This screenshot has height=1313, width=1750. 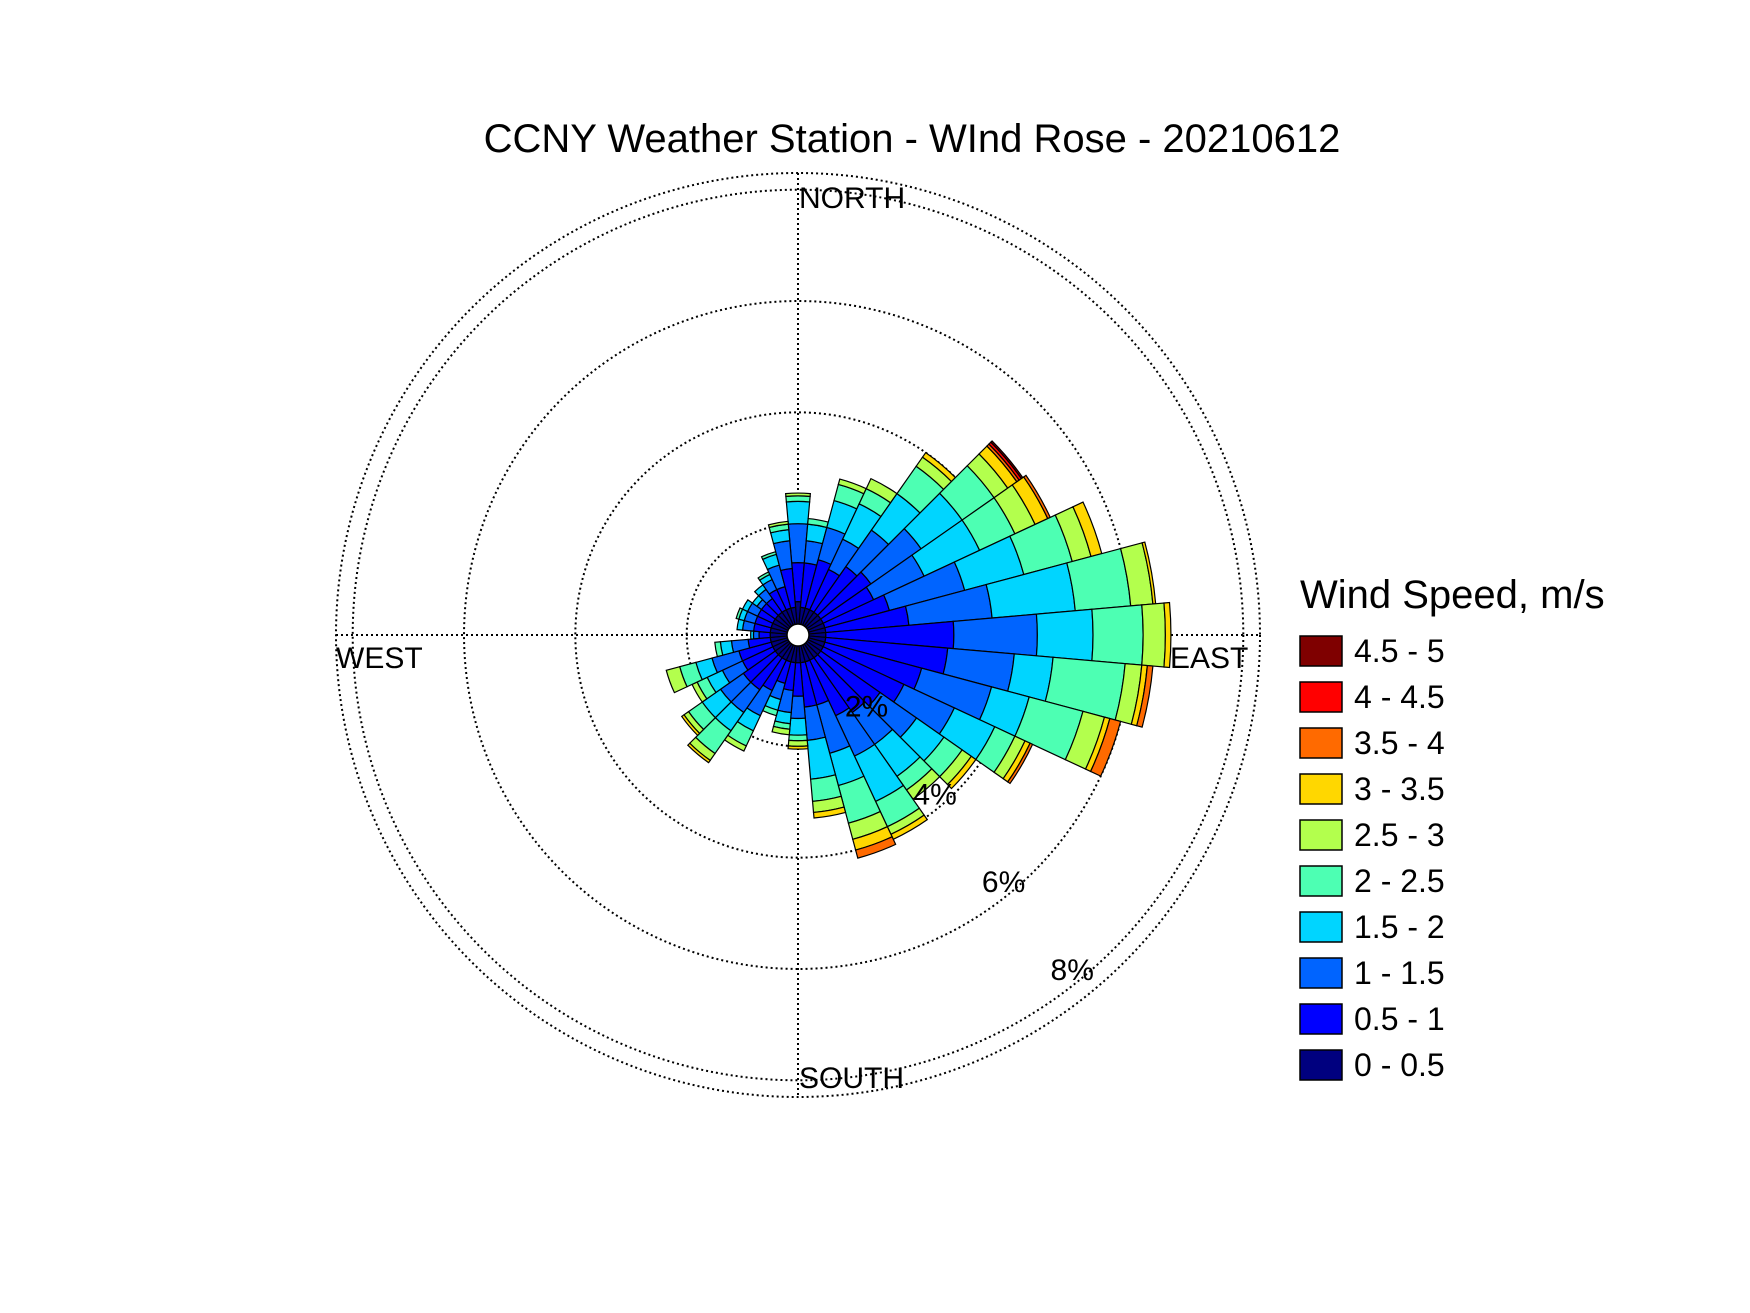 I want to click on east-label: EAST, so click(x=1209, y=658).